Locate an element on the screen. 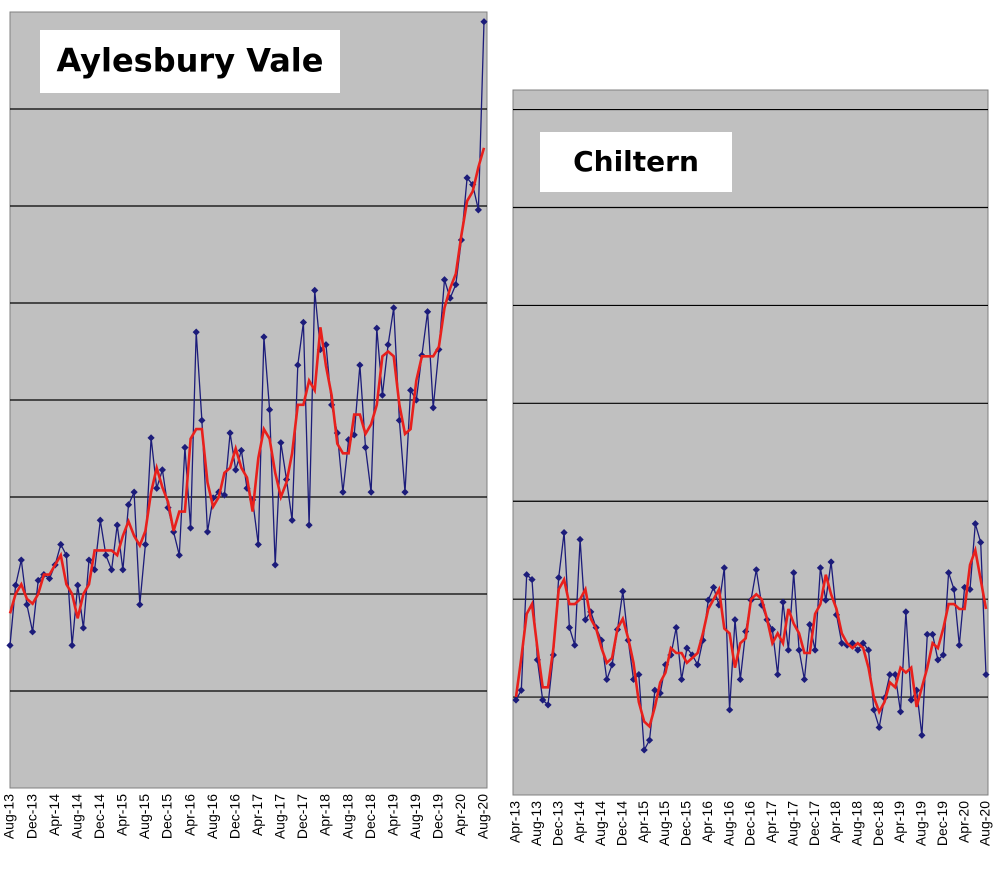  title-box is located at coordinates (636, 162).